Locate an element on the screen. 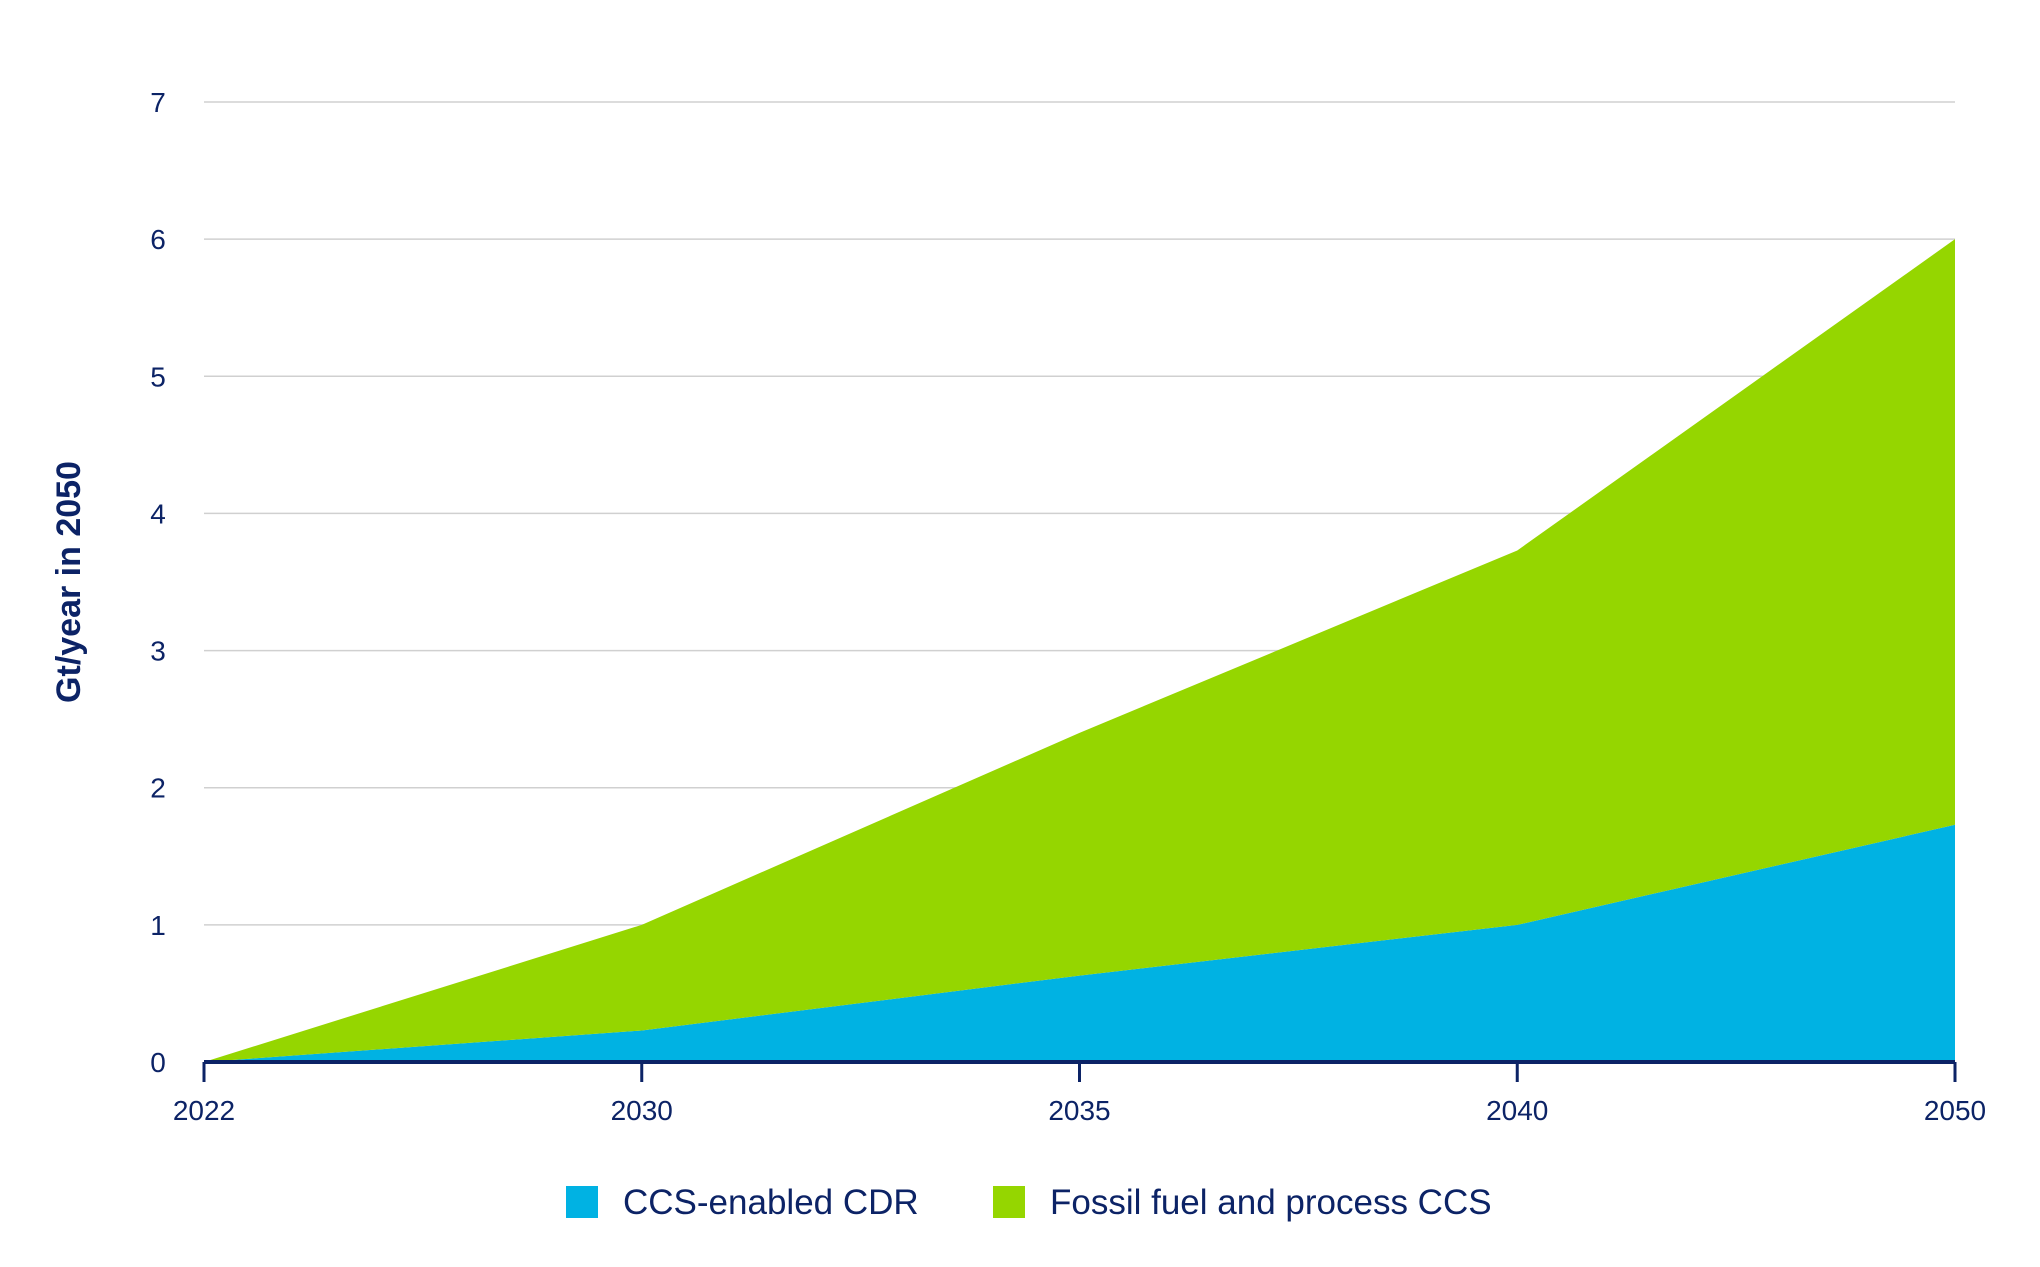 The width and height of the screenshot is (2040, 1267). y-tick-label: 0 is located at coordinates (158, 1062).